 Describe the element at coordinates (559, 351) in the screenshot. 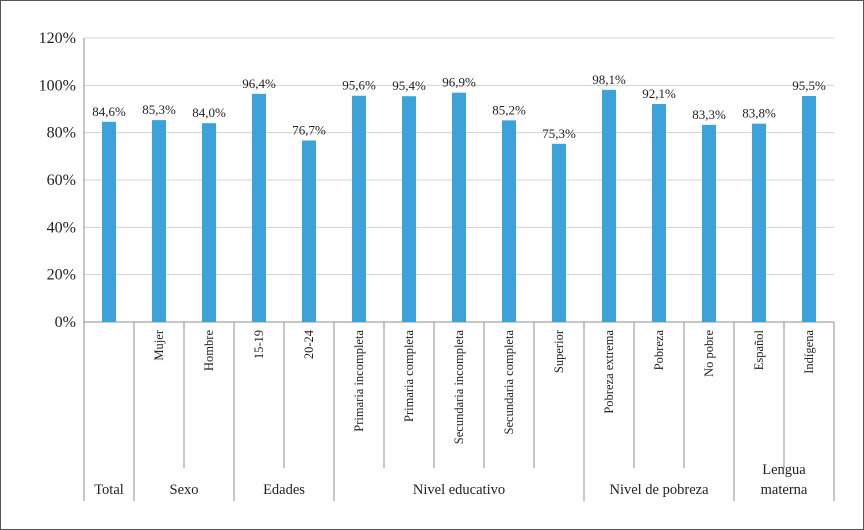

I see `category-label: Superior` at that location.